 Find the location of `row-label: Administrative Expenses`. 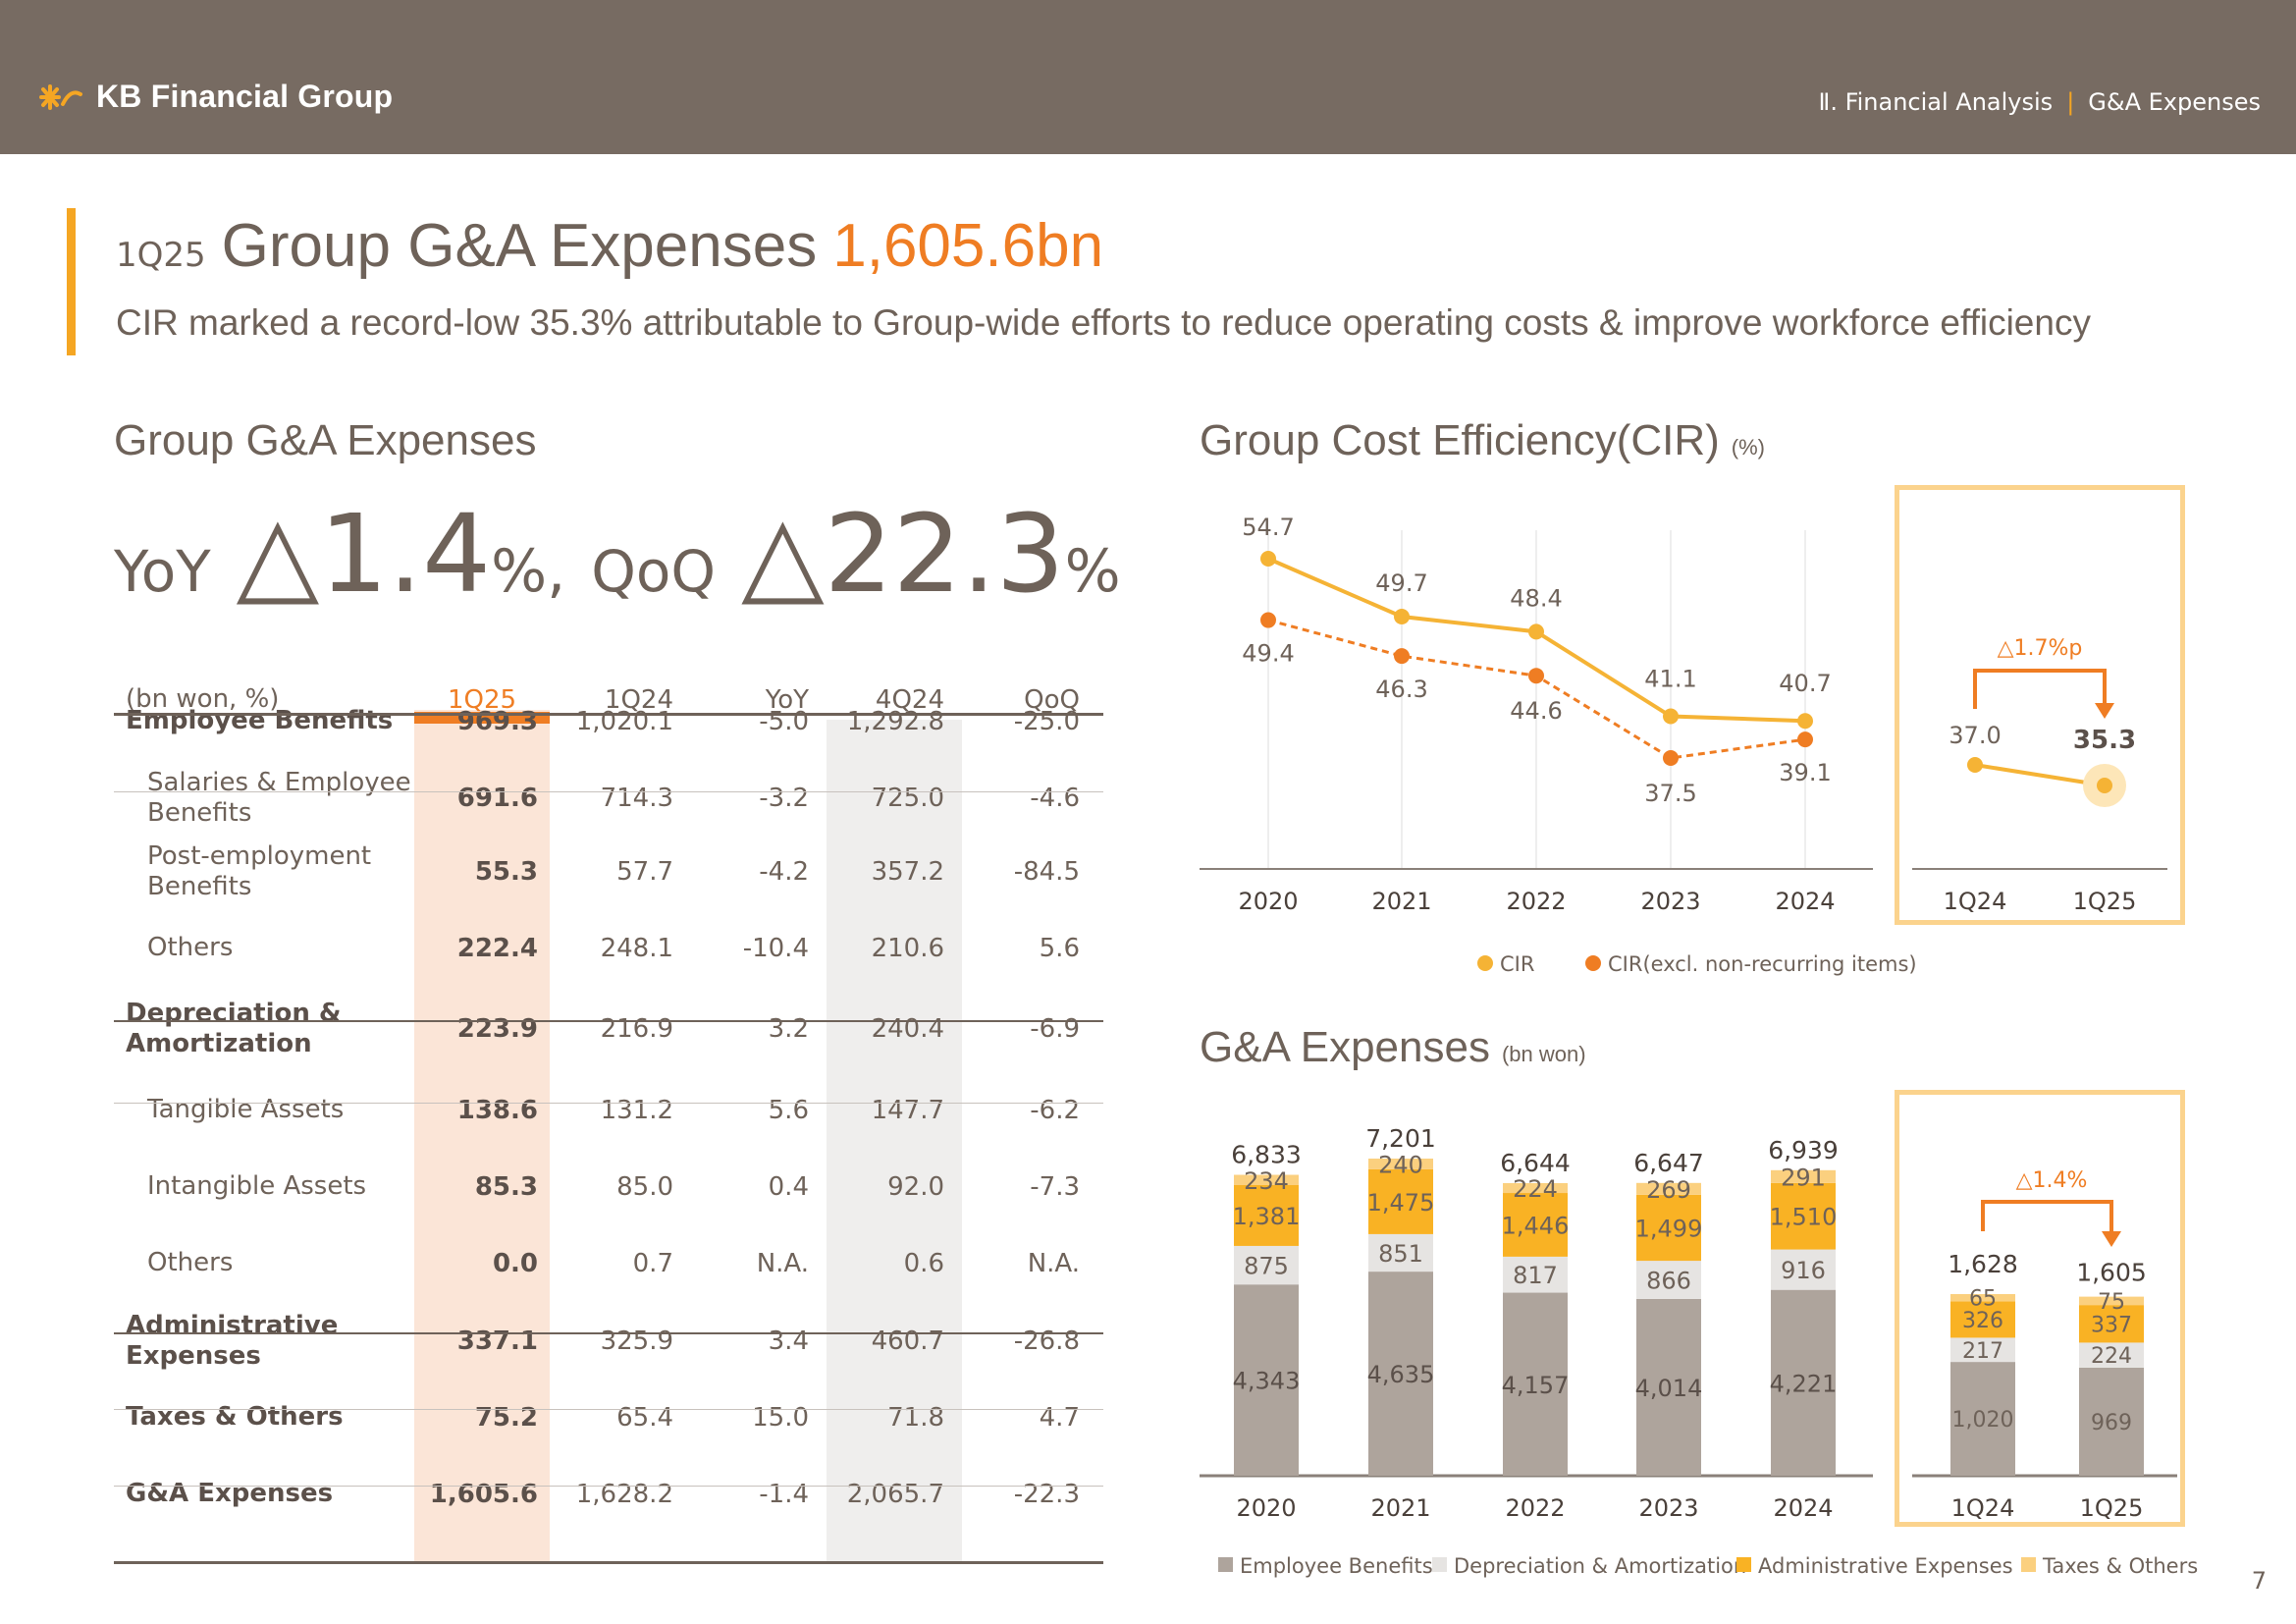

row-label: Administrative Expenses is located at coordinates (232, 1340).